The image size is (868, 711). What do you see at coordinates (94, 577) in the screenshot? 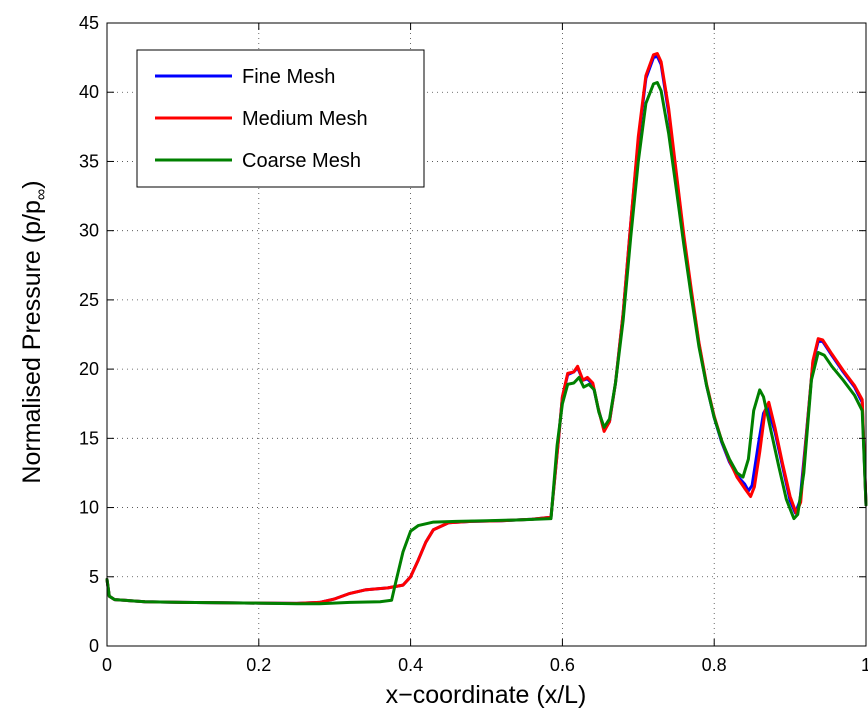
I see `y-tick-label: 5` at bounding box center [94, 577].